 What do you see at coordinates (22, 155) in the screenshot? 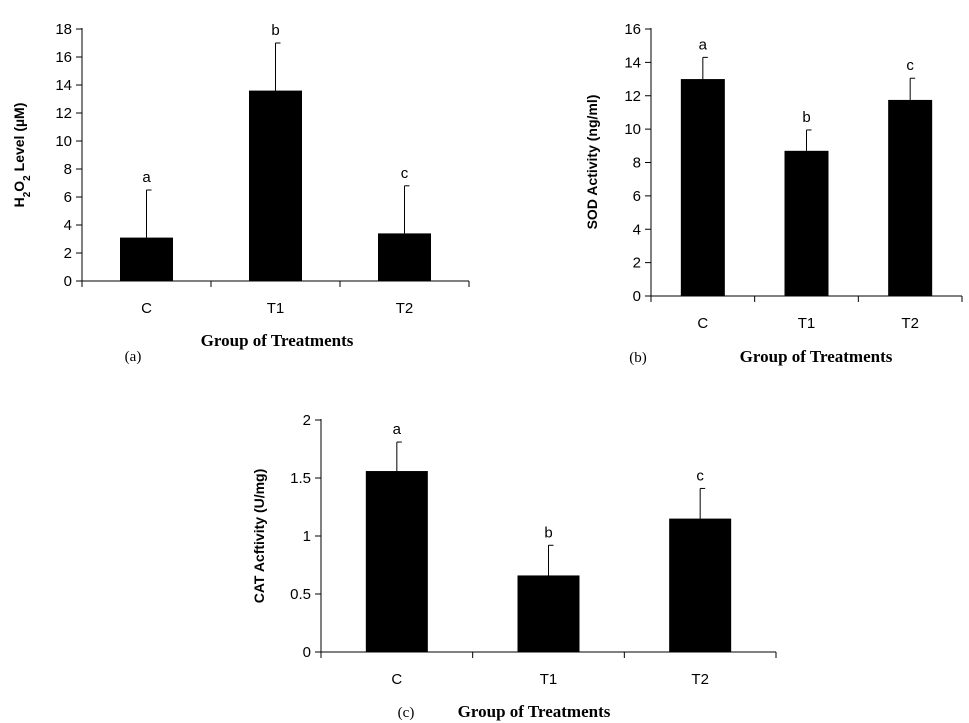
I see `panel-a-y-axis-label: H2O2 Level (µM)` at bounding box center [22, 155].